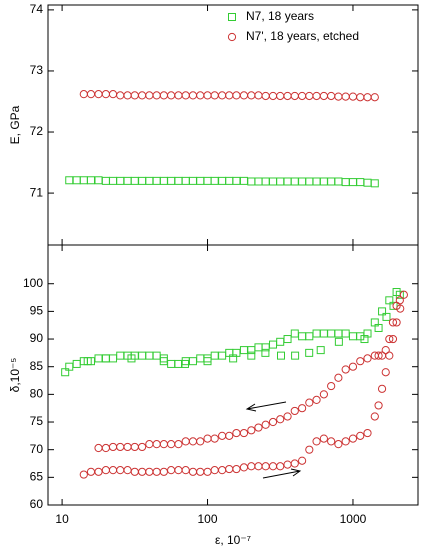  Describe the element at coordinates (37, 192) in the screenshot. I see `y-tick-label: 71` at that location.